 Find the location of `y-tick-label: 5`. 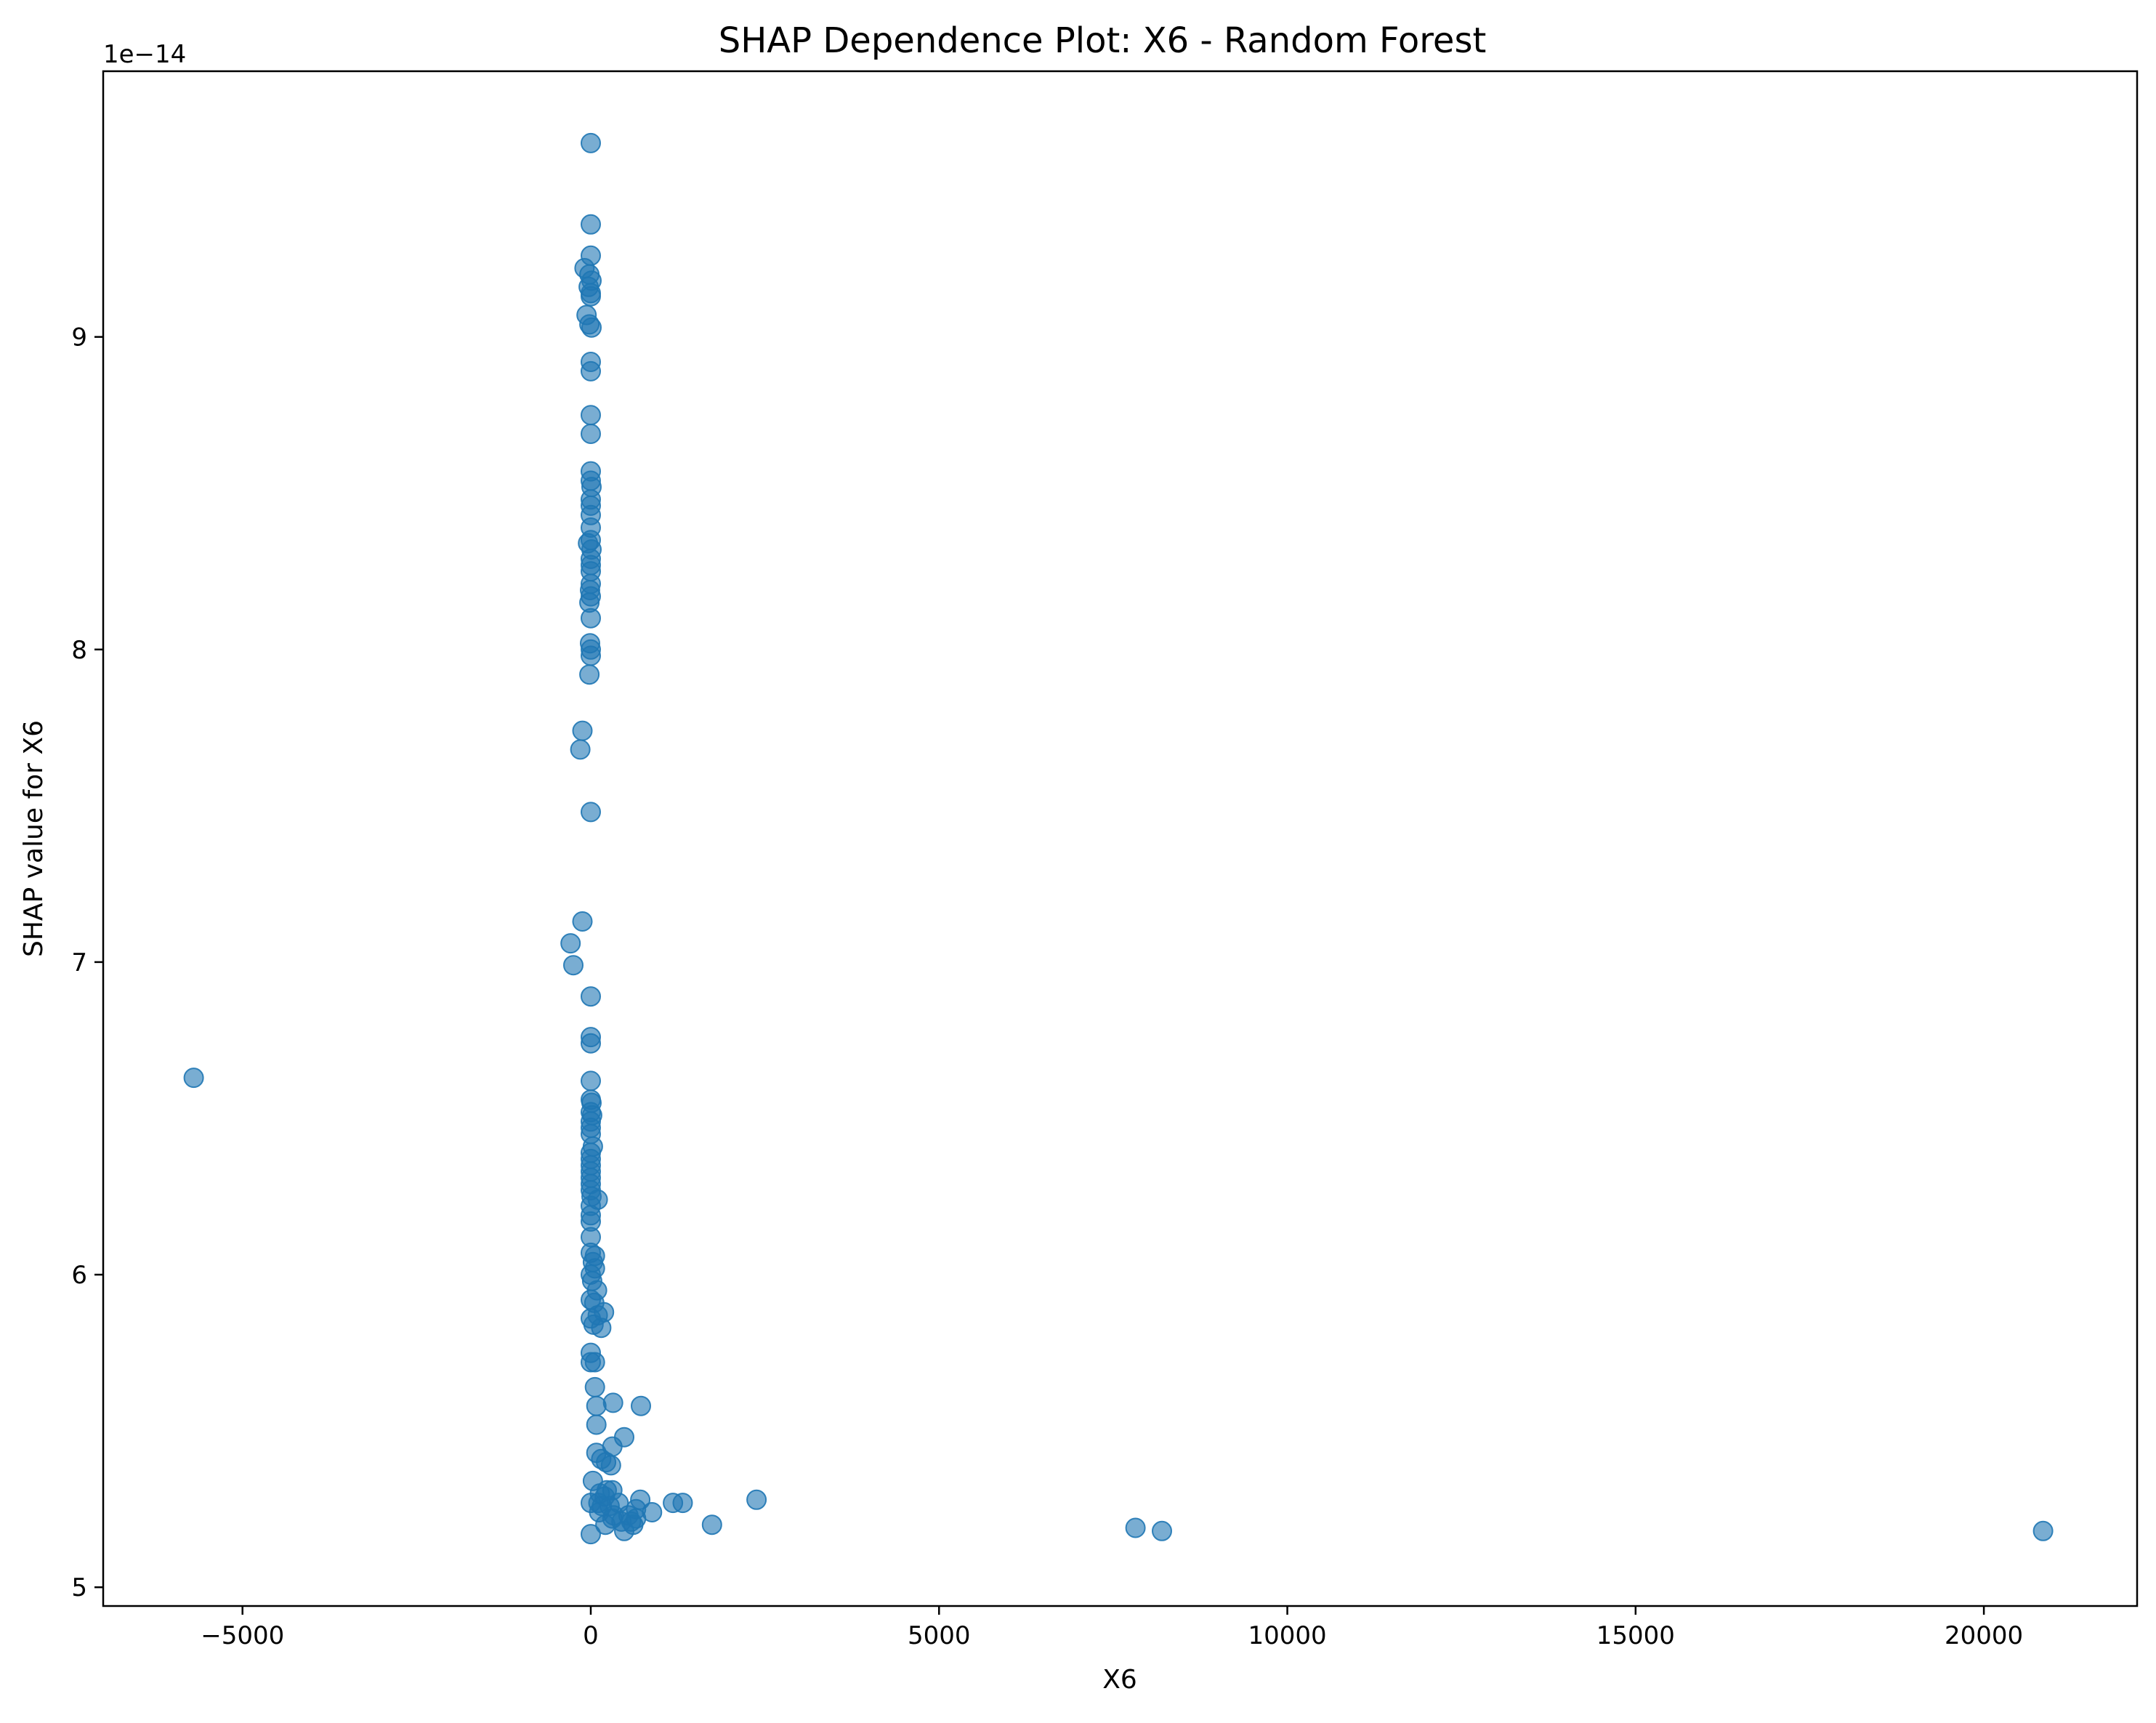

y-tick-label: 5 is located at coordinates (79, 1588).